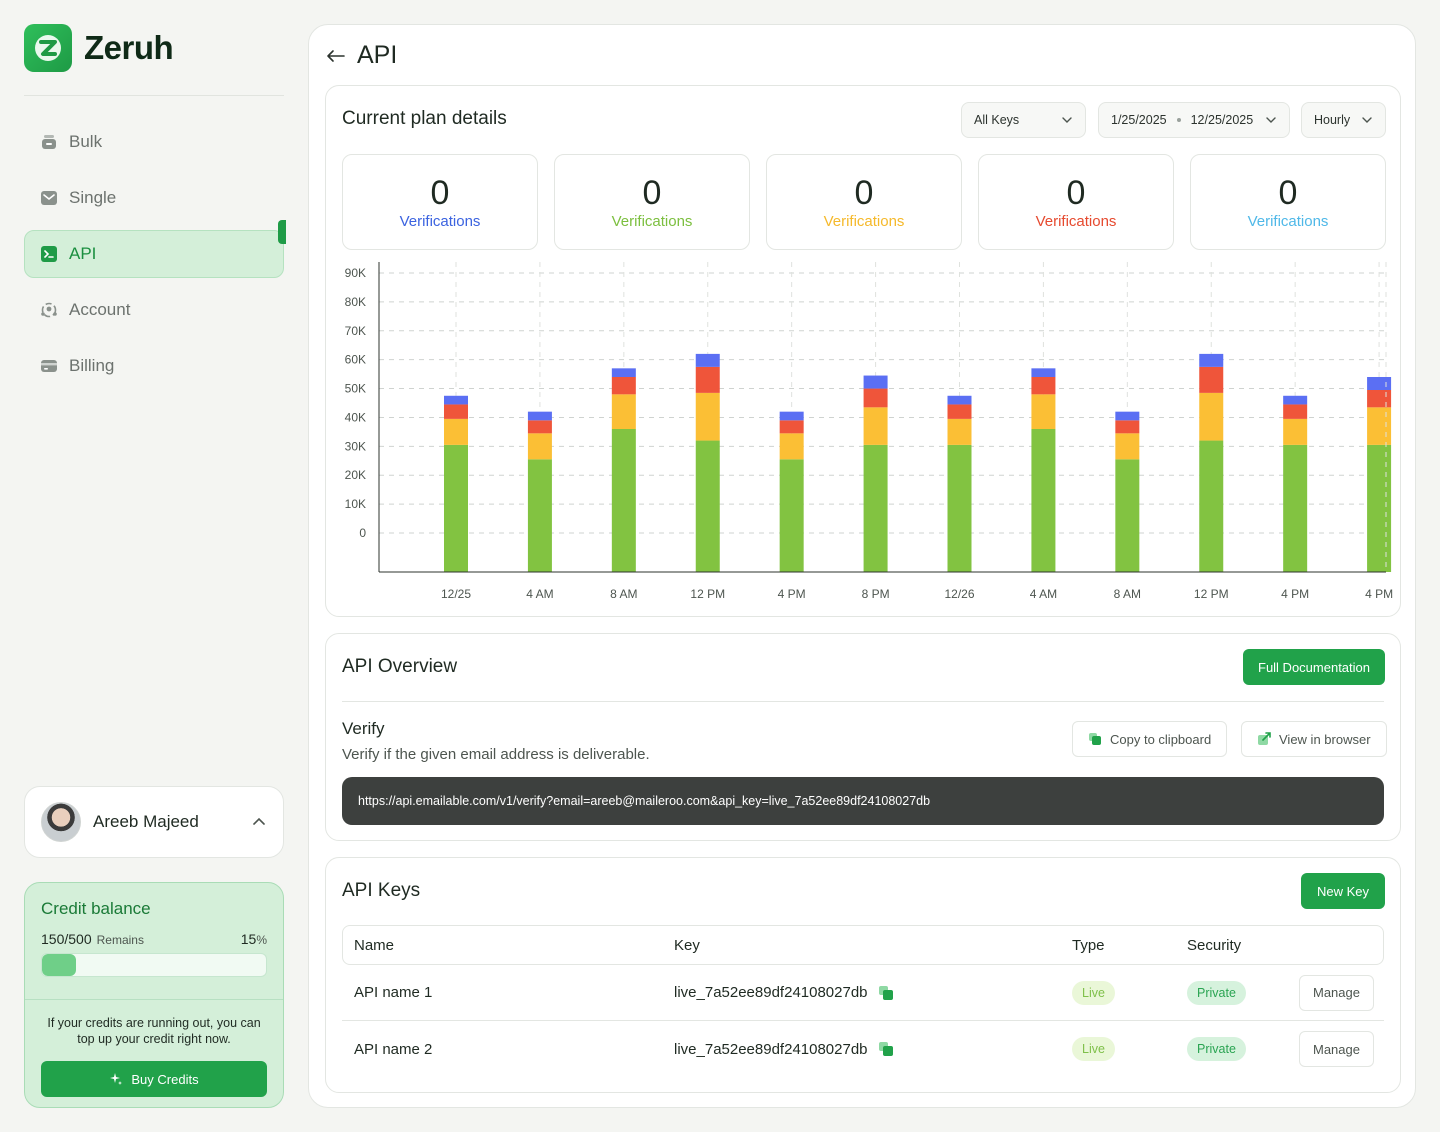 The image size is (1440, 1132). What do you see at coordinates (154, 1079) in the screenshot?
I see `buy-credits-button: Buy Credits` at bounding box center [154, 1079].